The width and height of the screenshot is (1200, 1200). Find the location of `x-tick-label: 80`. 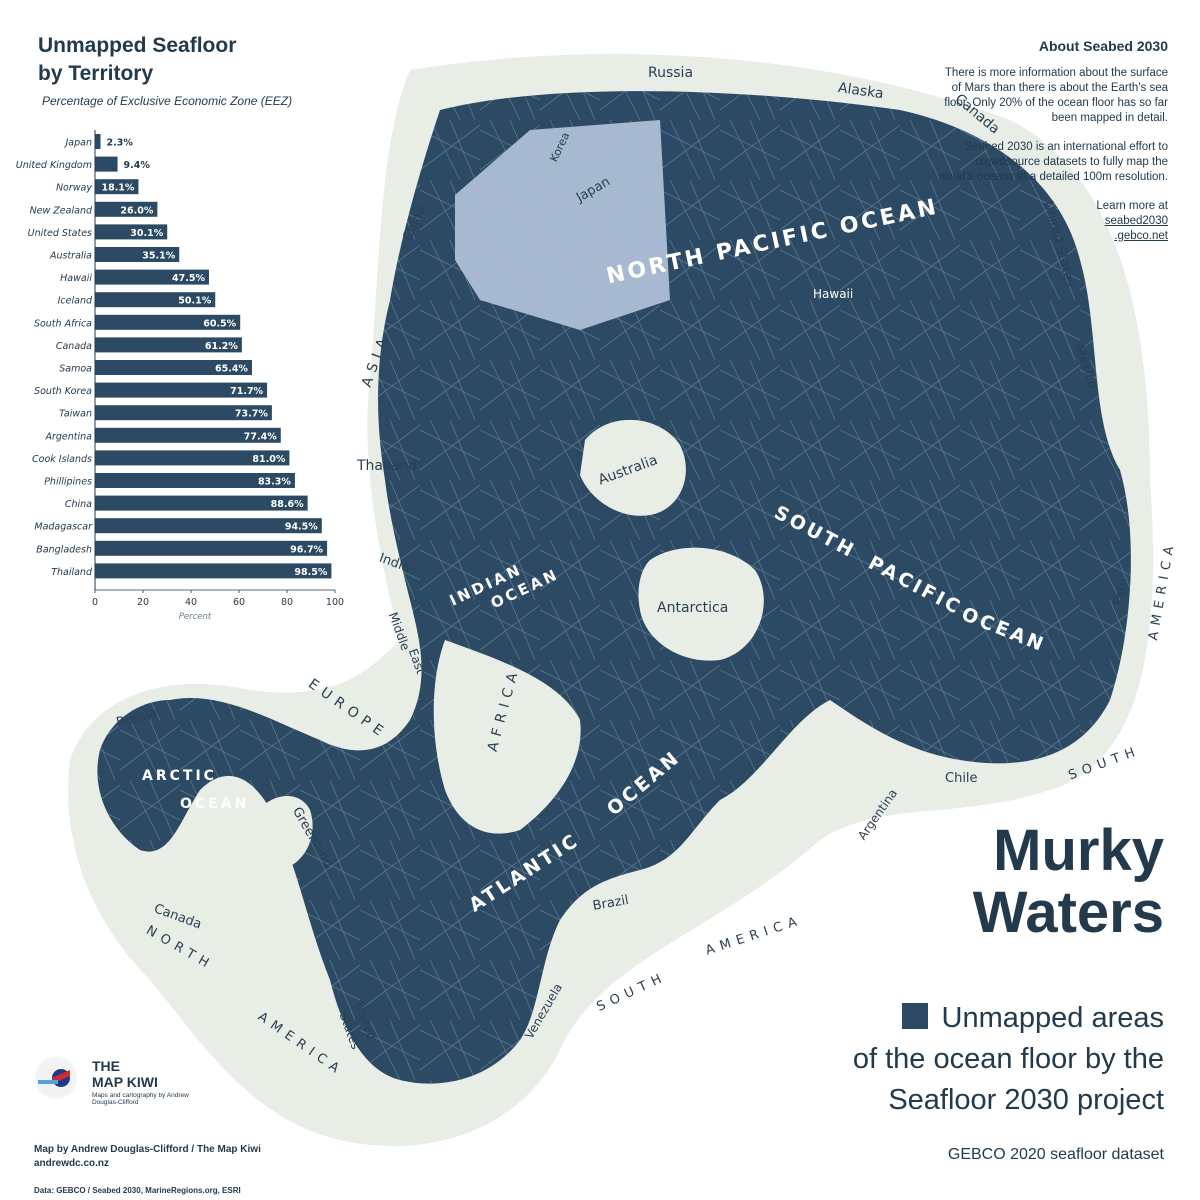

x-tick-label: 80 is located at coordinates (287, 602).